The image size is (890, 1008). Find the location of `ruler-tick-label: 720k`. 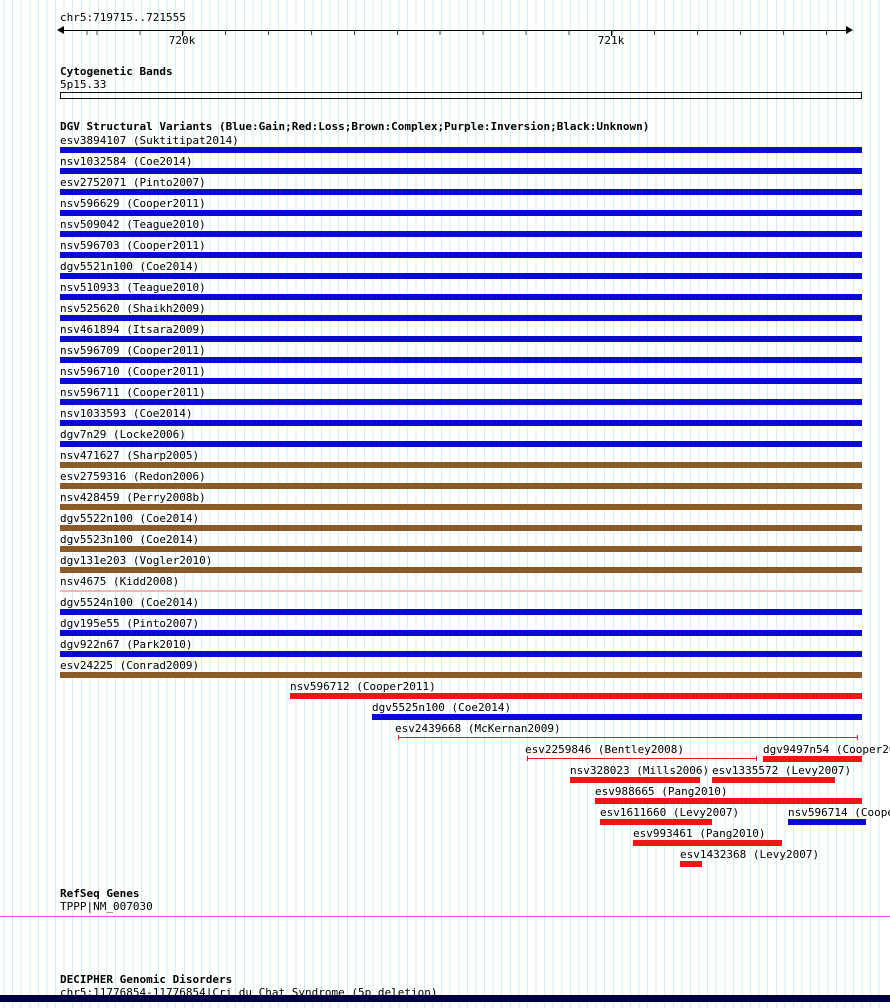

ruler-tick-label: 720k is located at coordinates (182, 40).